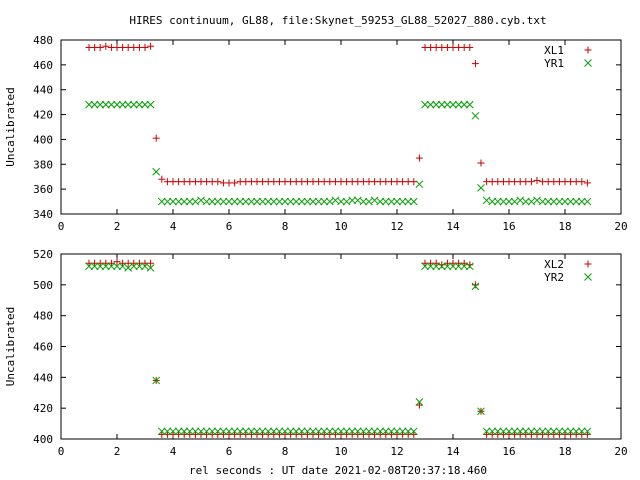 Image resolution: width=640 pixels, height=480 pixels. What do you see at coordinates (285, 451) in the screenshot?
I see `x-tick-label: 8` at bounding box center [285, 451].